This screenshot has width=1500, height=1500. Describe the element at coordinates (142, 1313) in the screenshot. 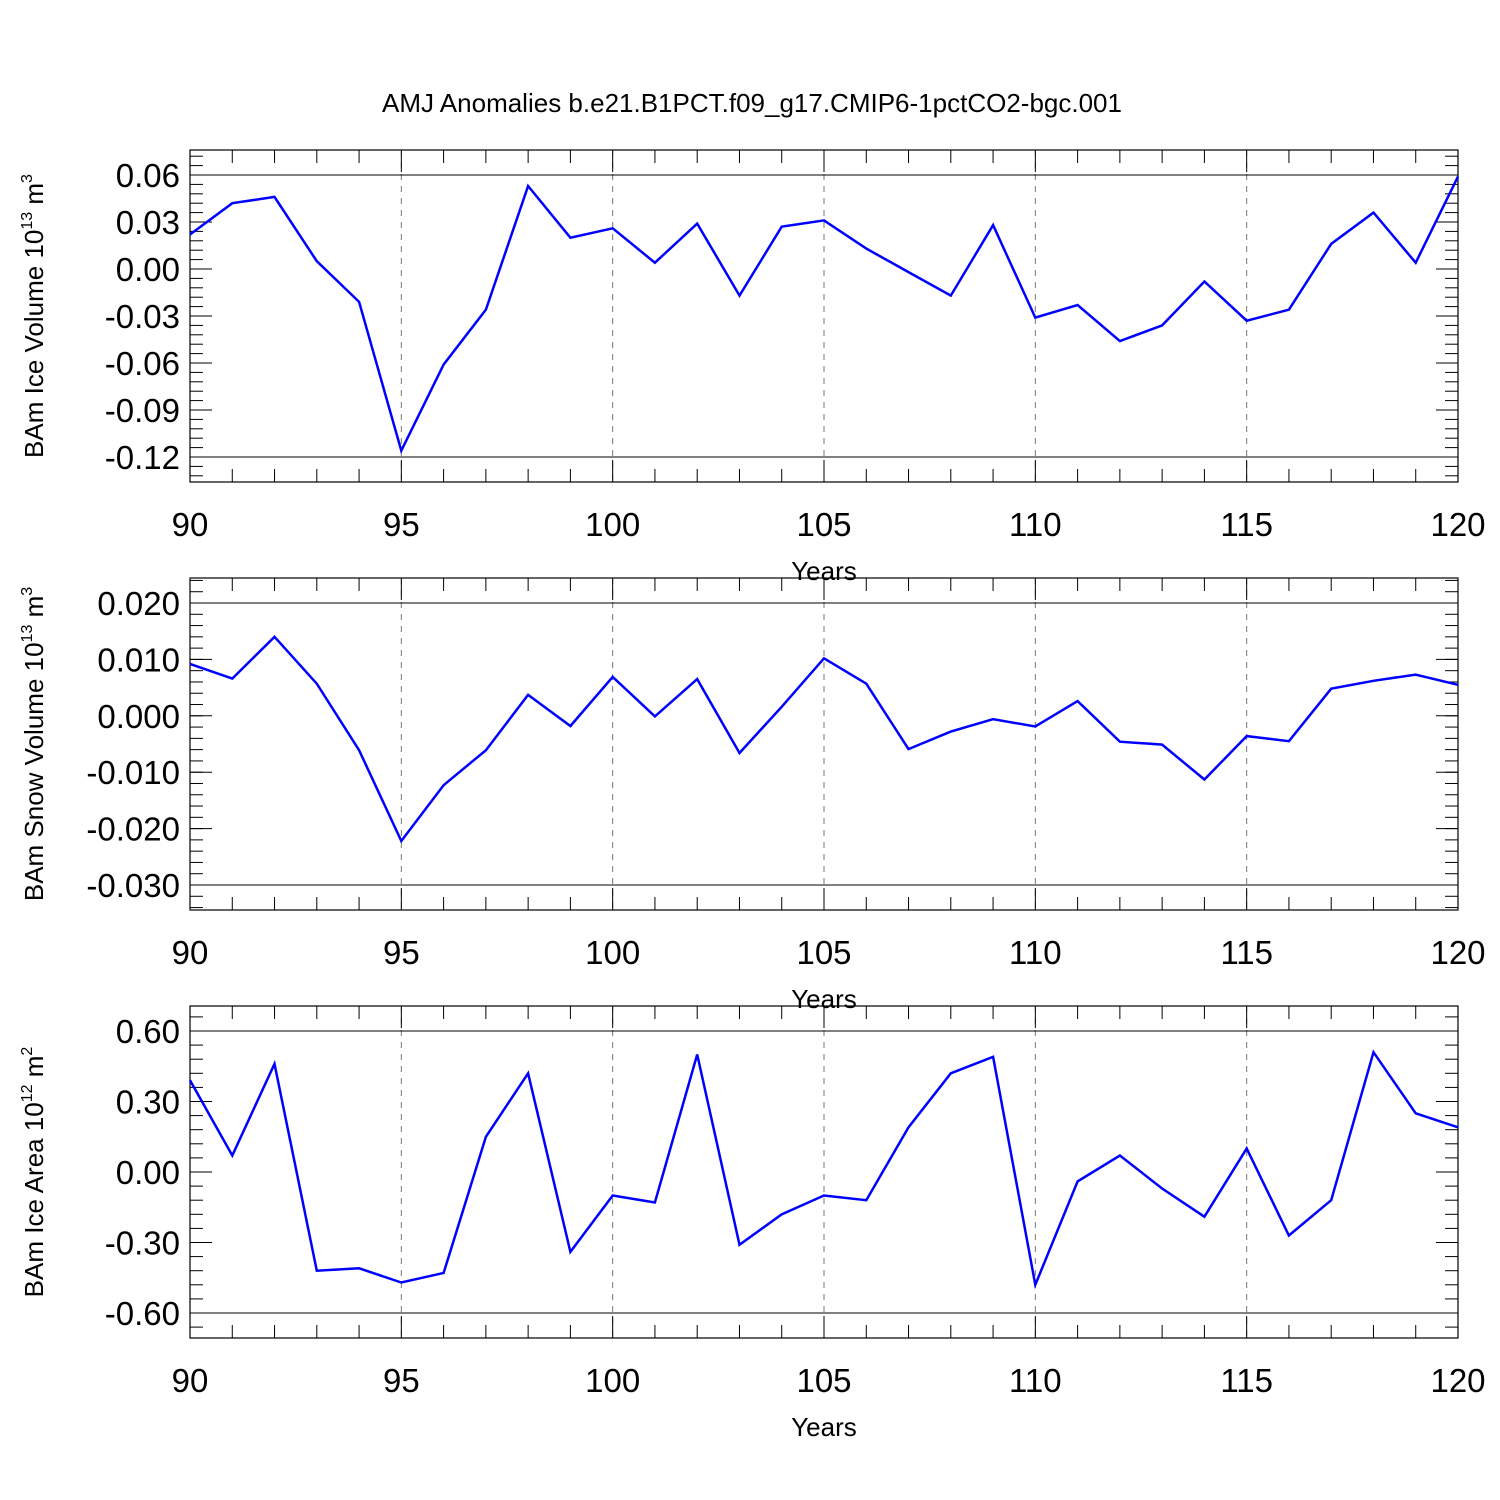

I see `y-tick-label: -0.60` at that location.